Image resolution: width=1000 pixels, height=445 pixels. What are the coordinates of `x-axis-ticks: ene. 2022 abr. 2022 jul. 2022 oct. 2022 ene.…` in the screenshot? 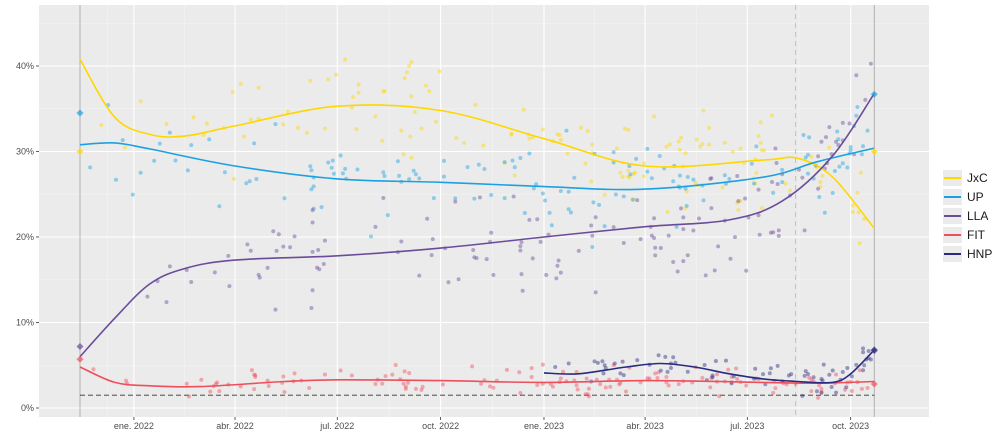 It's located at (491, 424).